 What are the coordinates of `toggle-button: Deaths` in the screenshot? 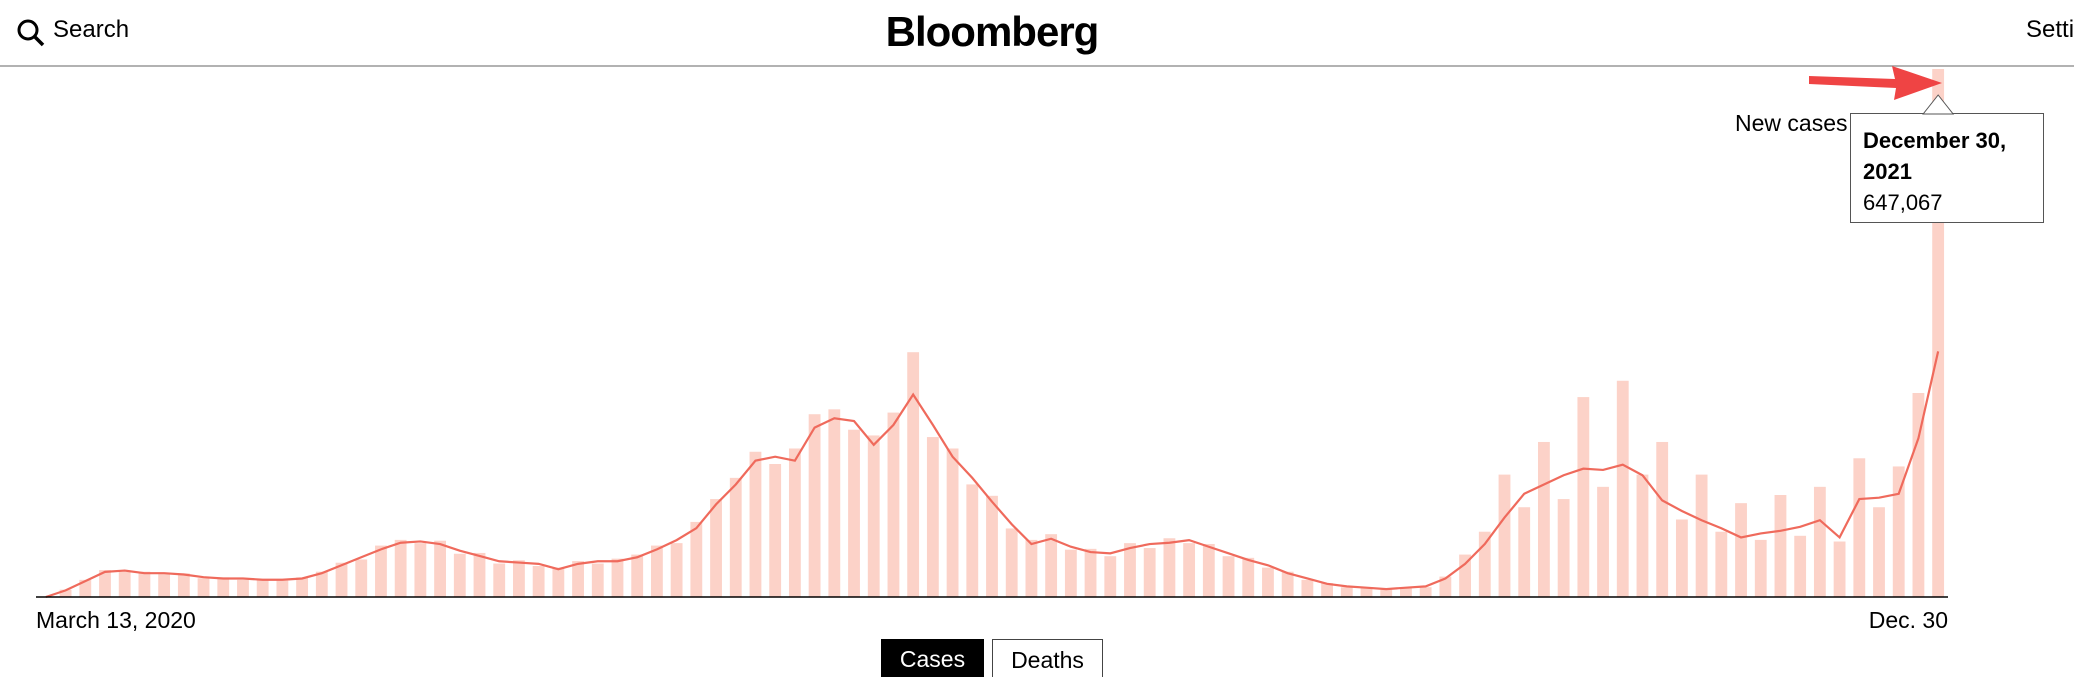 It's located at (1047, 658).